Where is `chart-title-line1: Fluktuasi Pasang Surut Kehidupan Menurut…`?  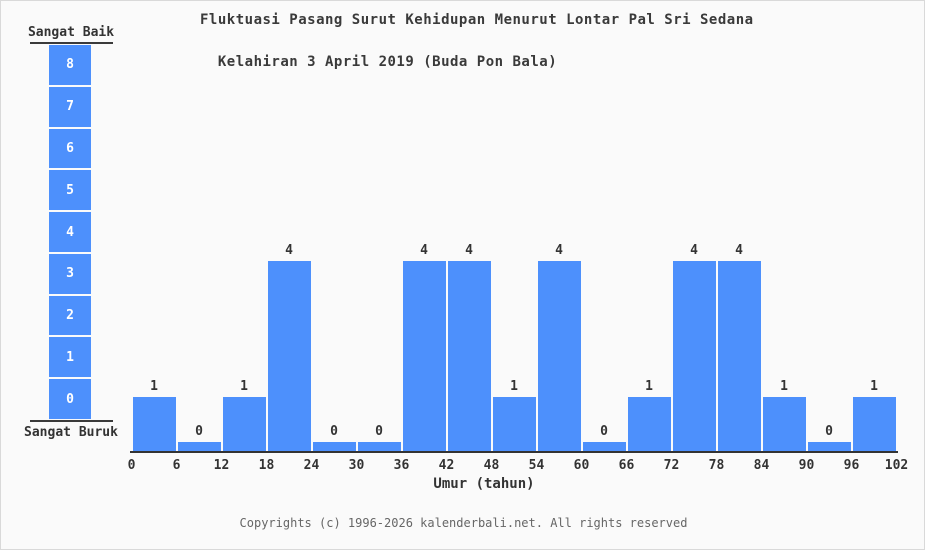
chart-title-line1: Fluktuasi Pasang Surut Kehidupan Menurut… is located at coordinates (477, 20).